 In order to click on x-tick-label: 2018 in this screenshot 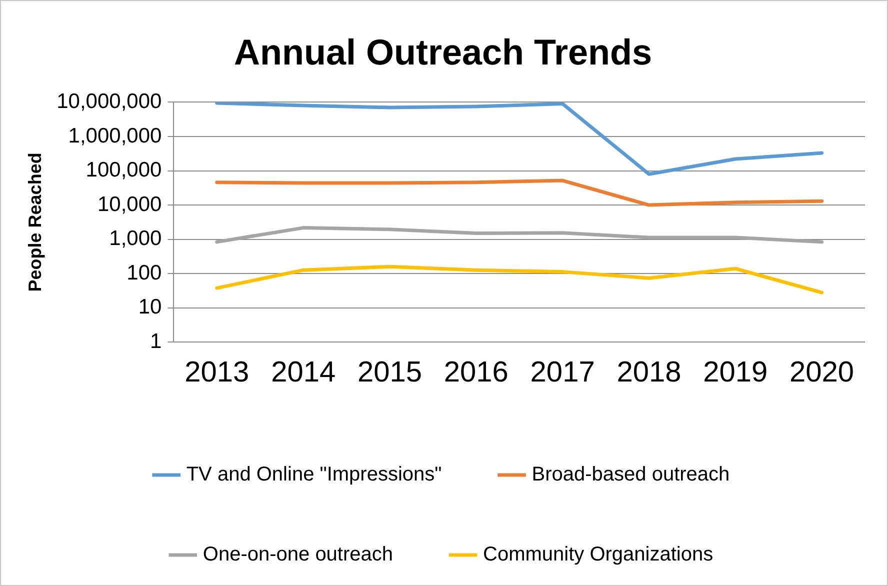, I will do `click(649, 372)`.